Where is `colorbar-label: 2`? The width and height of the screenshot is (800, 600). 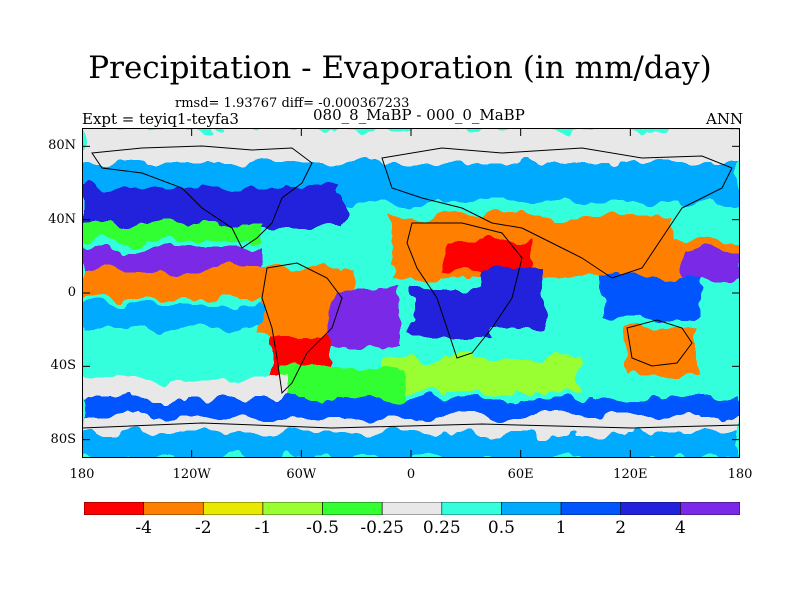
colorbar-label: 2 is located at coordinates (621, 528).